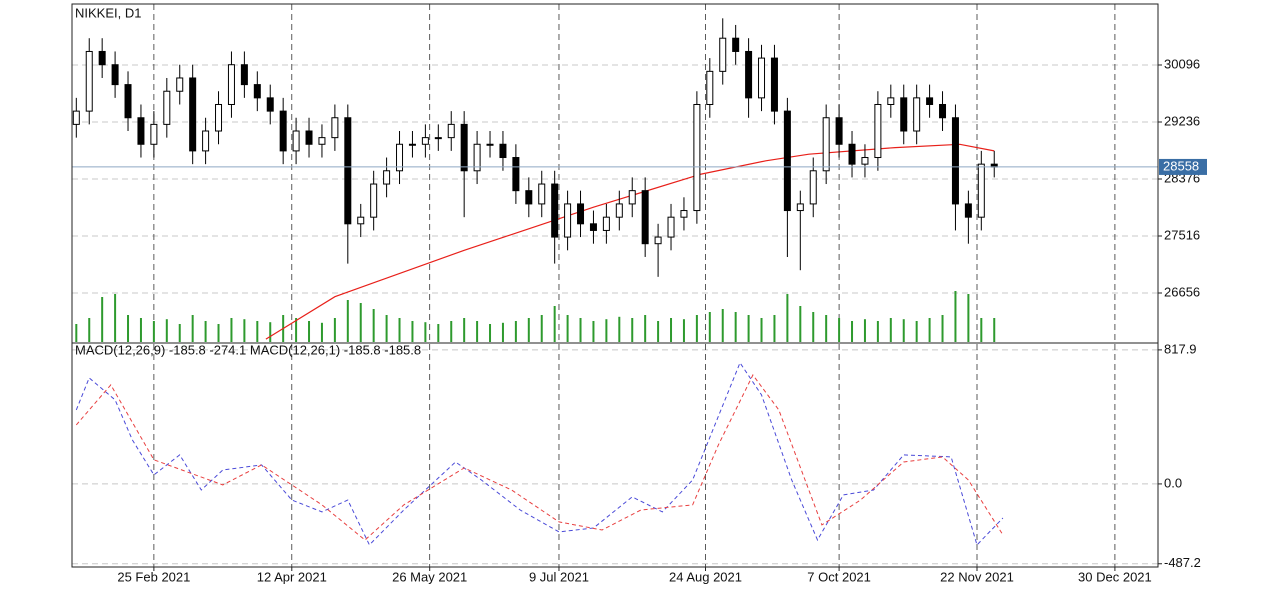  I want to click on x-tick-label: 24 Aug 2021, so click(705, 576).